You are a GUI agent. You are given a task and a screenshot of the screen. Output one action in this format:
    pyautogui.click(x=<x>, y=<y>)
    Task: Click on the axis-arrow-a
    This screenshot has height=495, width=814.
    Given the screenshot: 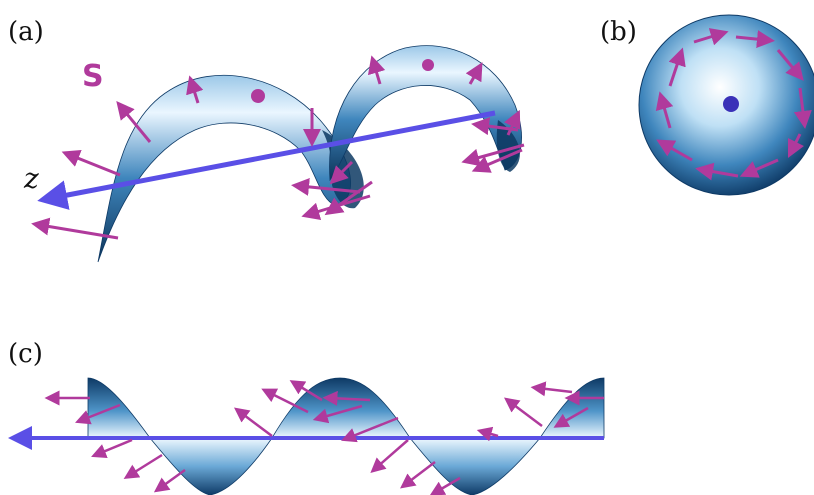 What is the action you would take?
    pyautogui.click(x=266, y=160)
    